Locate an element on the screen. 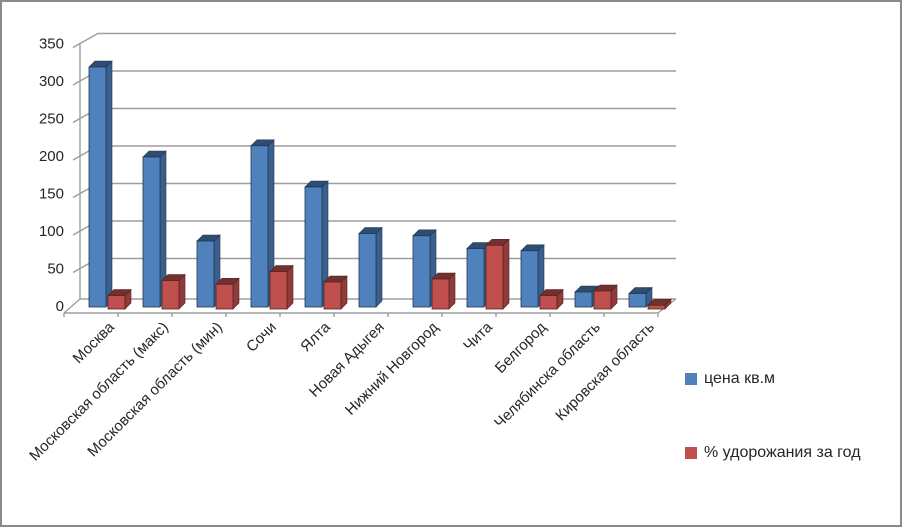  legend-swatch-price-icon is located at coordinates (691, 379).